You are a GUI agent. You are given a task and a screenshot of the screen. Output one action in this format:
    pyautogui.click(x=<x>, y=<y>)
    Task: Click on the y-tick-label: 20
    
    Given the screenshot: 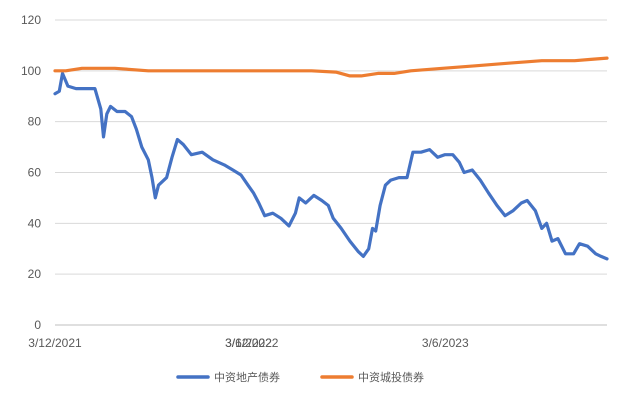 What is the action you would take?
    pyautogui.click(x=35, y=274)
    